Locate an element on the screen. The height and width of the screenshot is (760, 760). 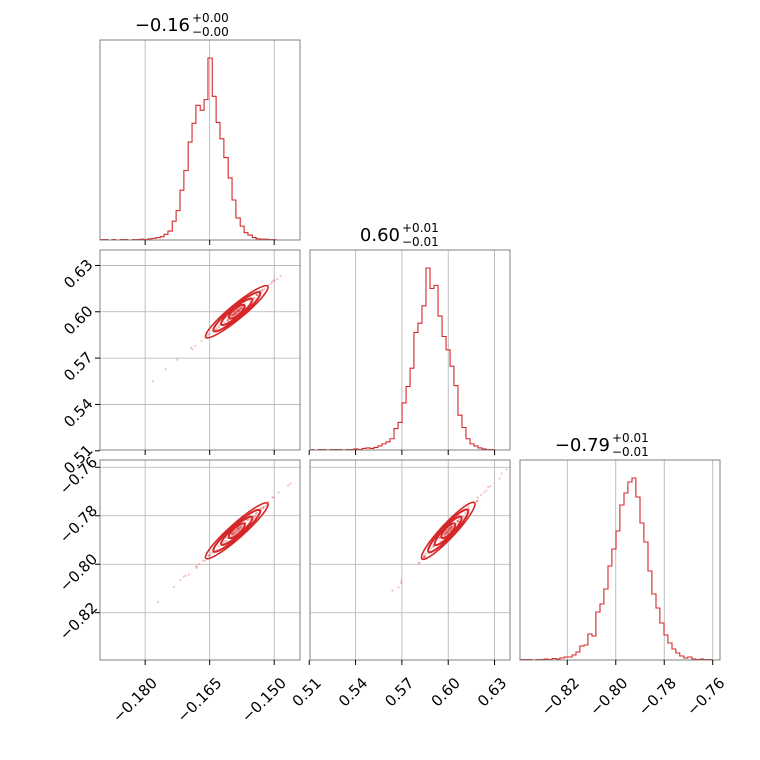
param-error-plus: +0.00 is located at coordinates (210, 18).